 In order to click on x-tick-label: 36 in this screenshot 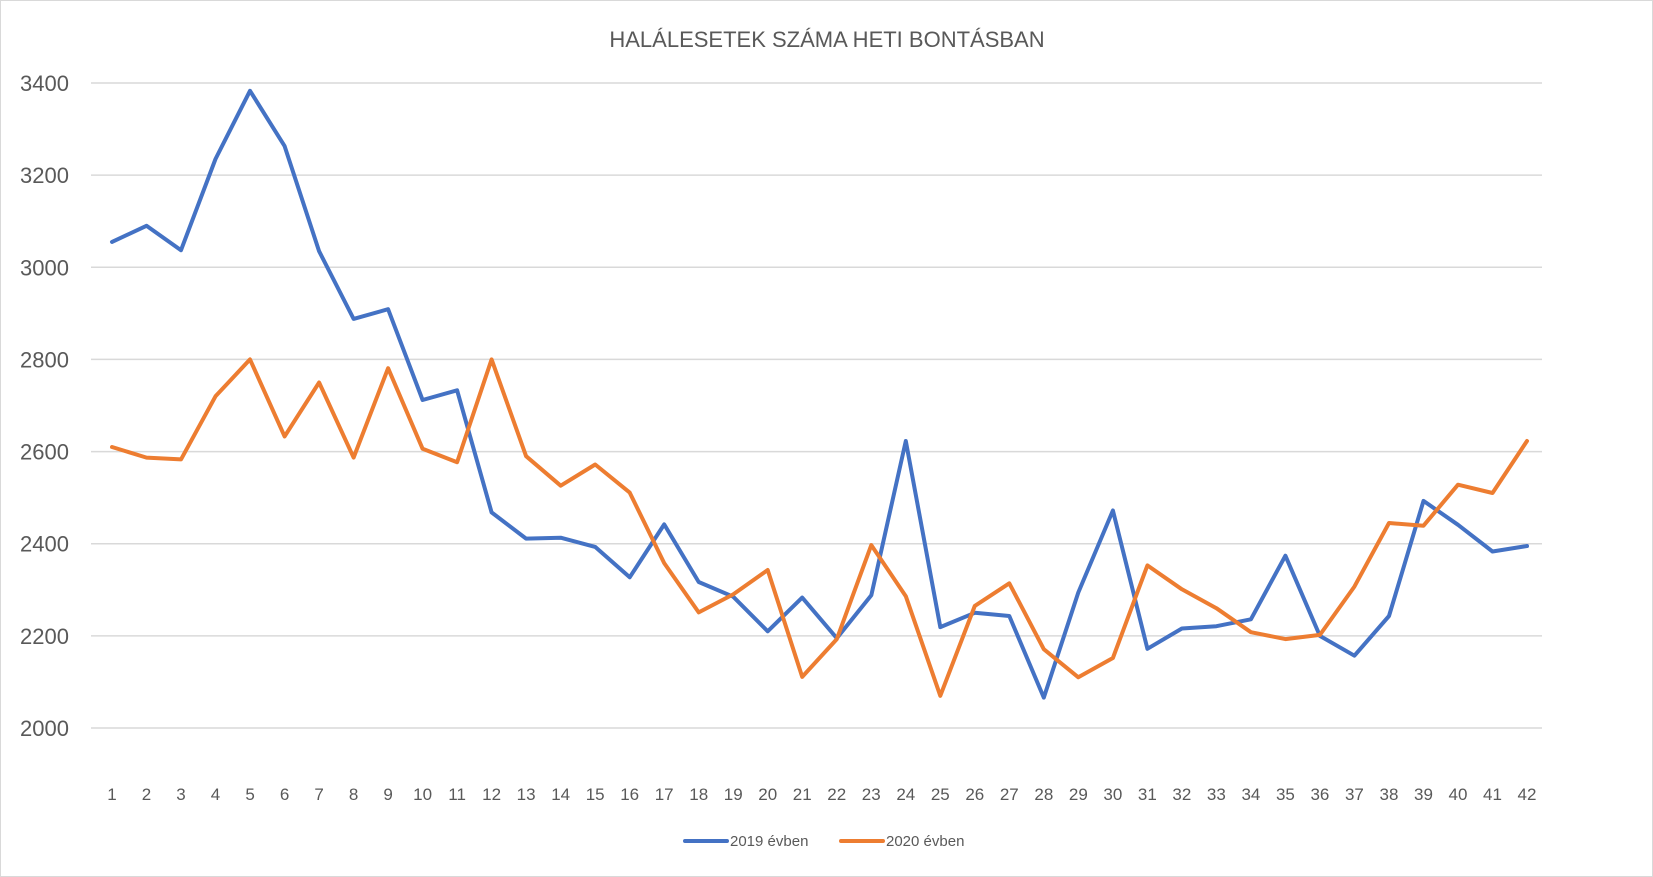, I will do `click(1319, 794)`.